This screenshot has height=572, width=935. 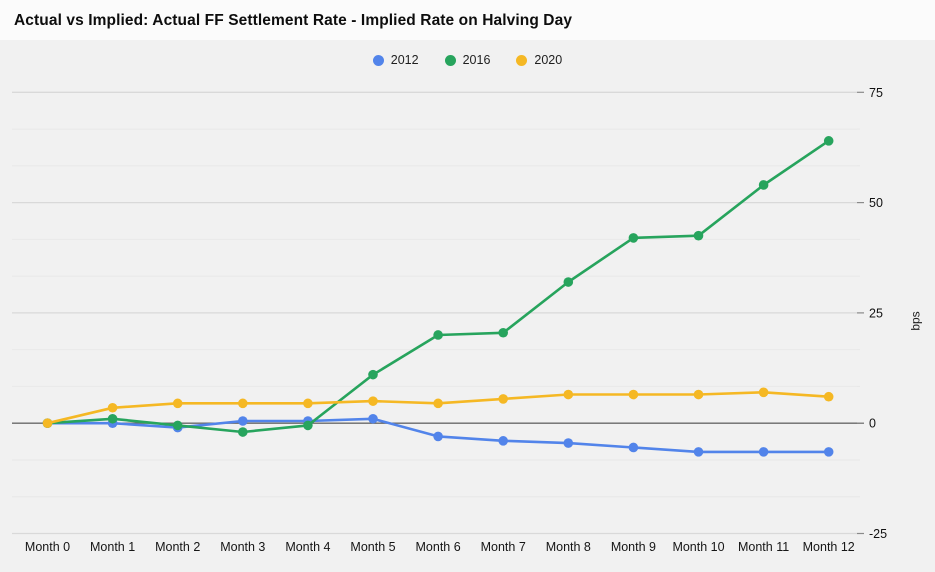 What do you see at coordinates (112, 547) in the screenshot?
I see `x-tick-label: Month 1` at bounding box center [112, 547].